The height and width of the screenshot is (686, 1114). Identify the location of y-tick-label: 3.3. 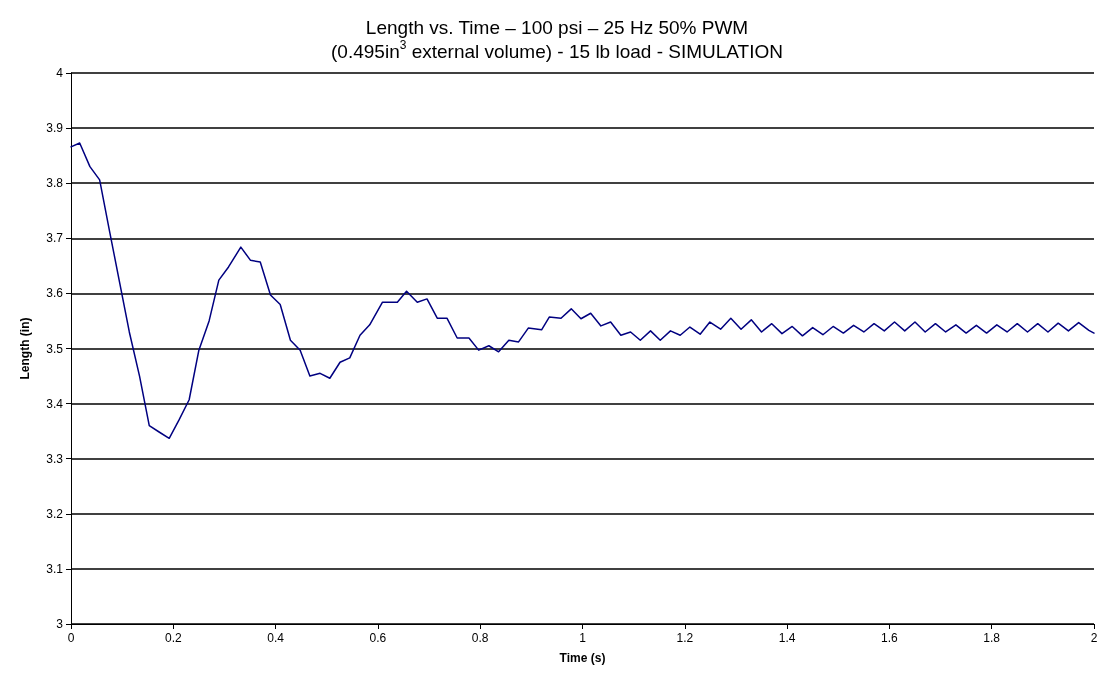
(55, 458).